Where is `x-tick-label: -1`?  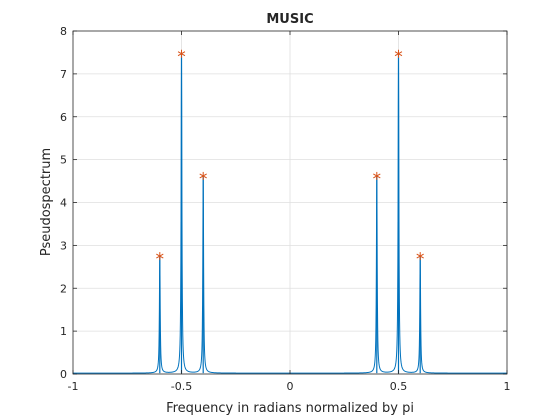
x-tick-label: -1 is located at coordinates (73, 386).